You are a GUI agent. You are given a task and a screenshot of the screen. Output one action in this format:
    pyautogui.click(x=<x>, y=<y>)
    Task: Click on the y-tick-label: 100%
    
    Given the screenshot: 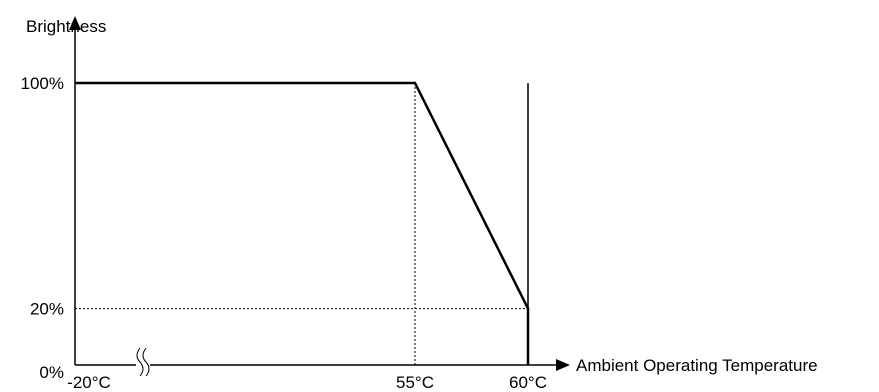 What is the action you would take?
    pyautogui.click(x=42, y=83)
    